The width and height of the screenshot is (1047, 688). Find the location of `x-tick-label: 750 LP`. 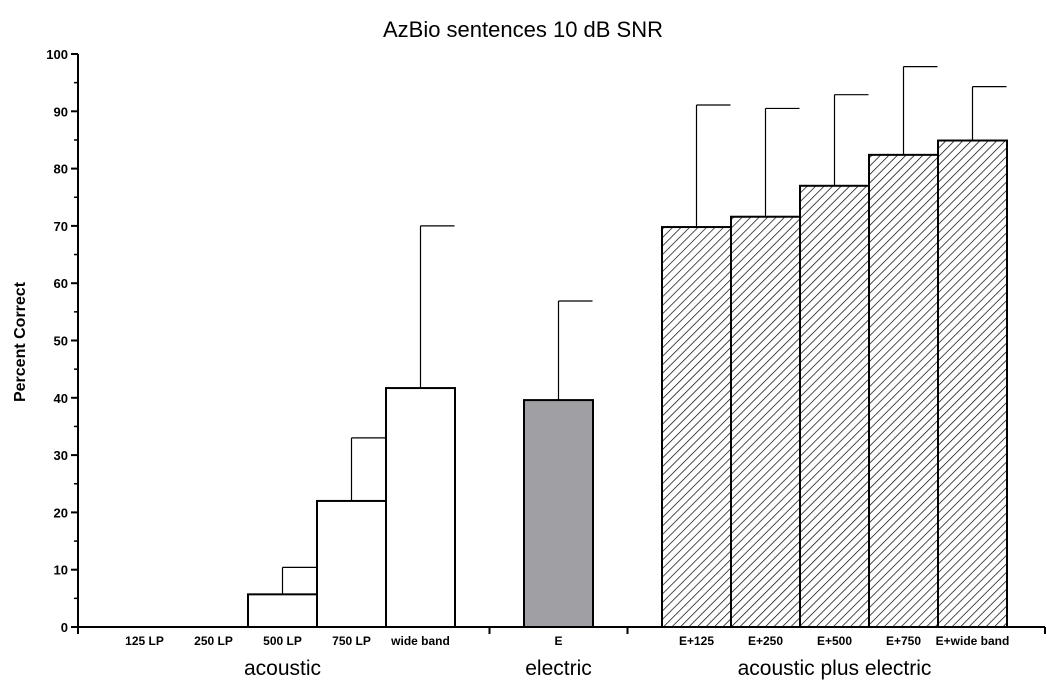

x-tick-label: 750 LP is located at coordinates (351, 641).